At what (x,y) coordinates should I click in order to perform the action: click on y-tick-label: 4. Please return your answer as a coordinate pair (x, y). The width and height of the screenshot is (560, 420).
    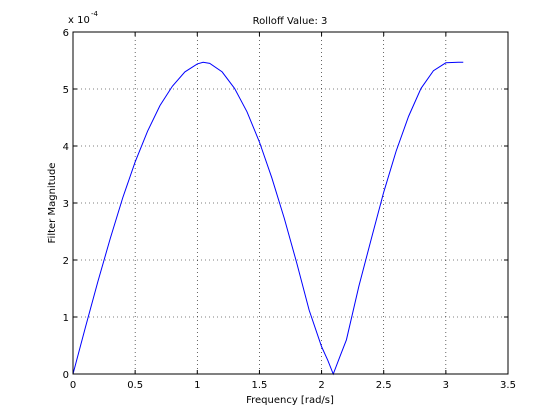
    Looking at the image, I should click on (66, 147).